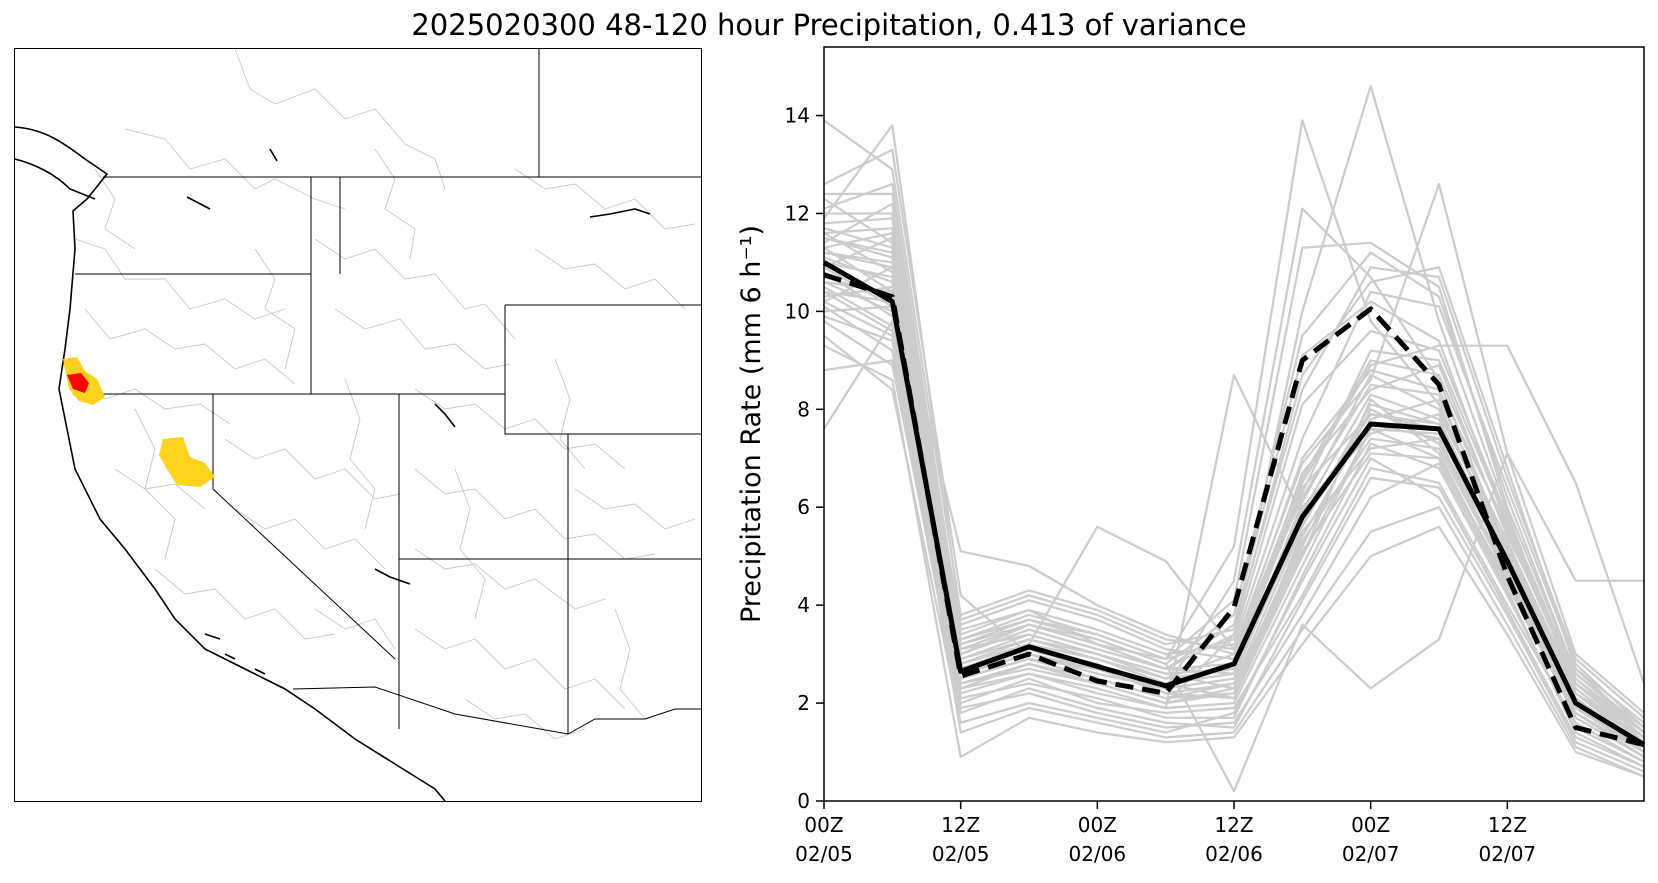  Describe the element at coordinates (797, 213) in the screenshot. I see `y-tick-label: 12` at that location.